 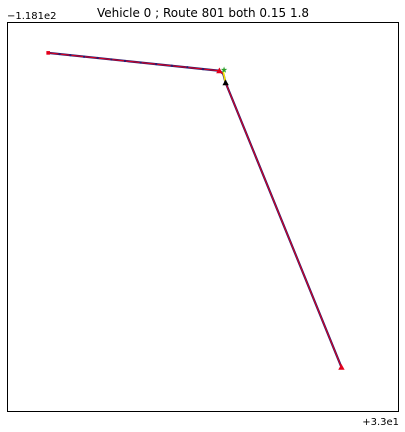 What do you see at coordinates (32, 16) in the screenshot?
I see `y-axis-offset-label: −1.181e2` at bounding box center [32, 16].